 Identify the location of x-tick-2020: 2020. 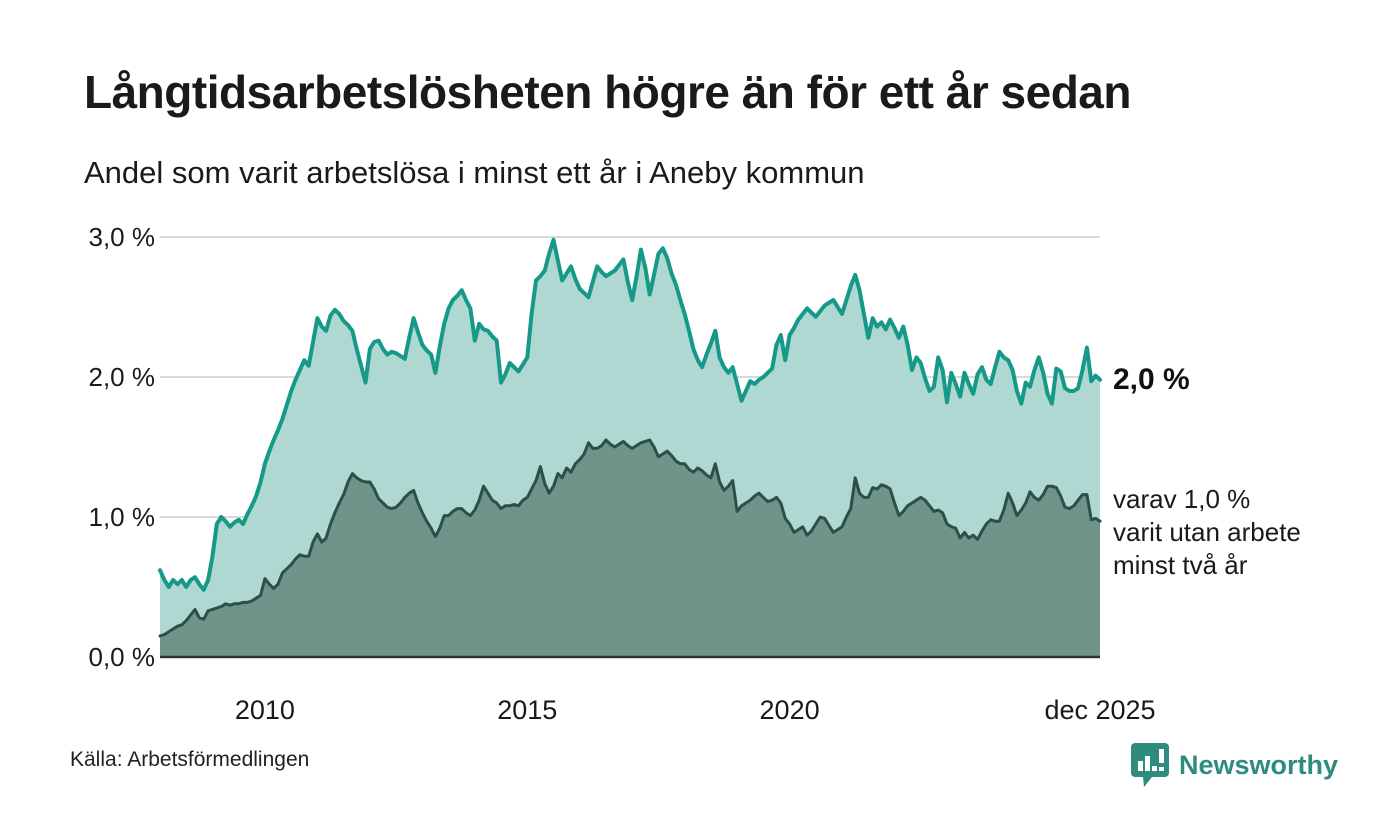
(789, 710).